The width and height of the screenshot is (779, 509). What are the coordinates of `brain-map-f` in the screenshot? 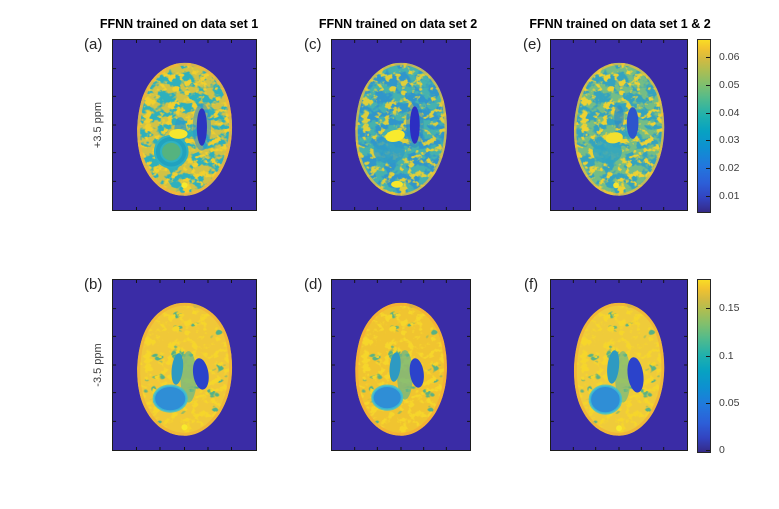 It's located at (619, 365).